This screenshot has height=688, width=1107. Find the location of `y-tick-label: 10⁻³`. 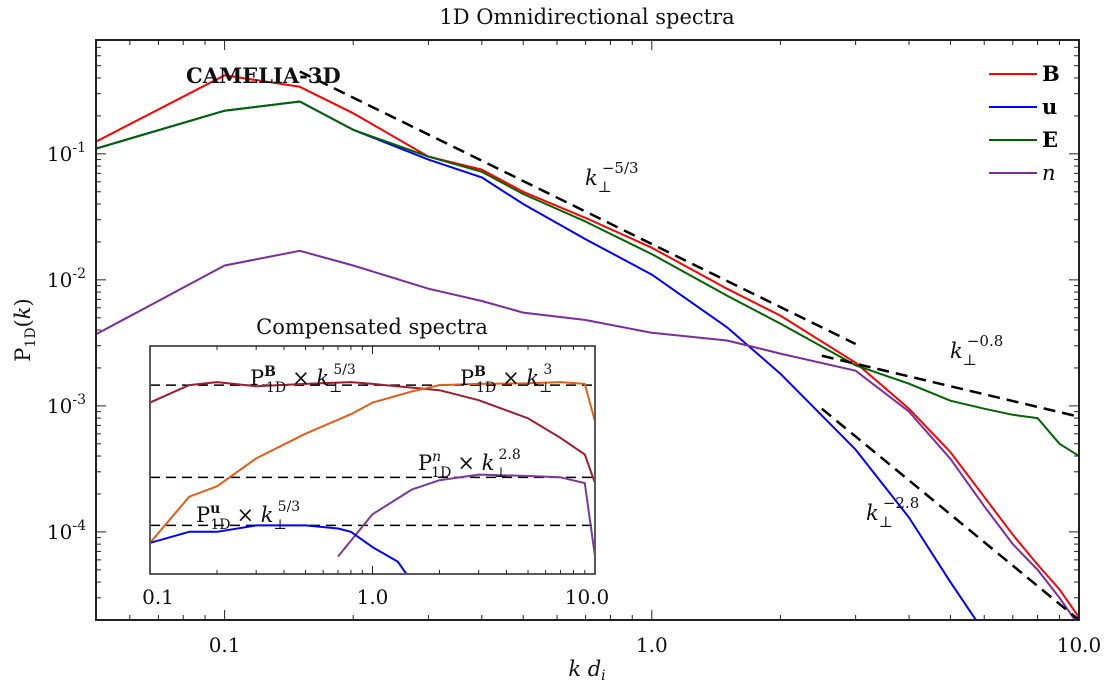

y-tick-label: 10⁻³ is located at coordinates (66, 405).